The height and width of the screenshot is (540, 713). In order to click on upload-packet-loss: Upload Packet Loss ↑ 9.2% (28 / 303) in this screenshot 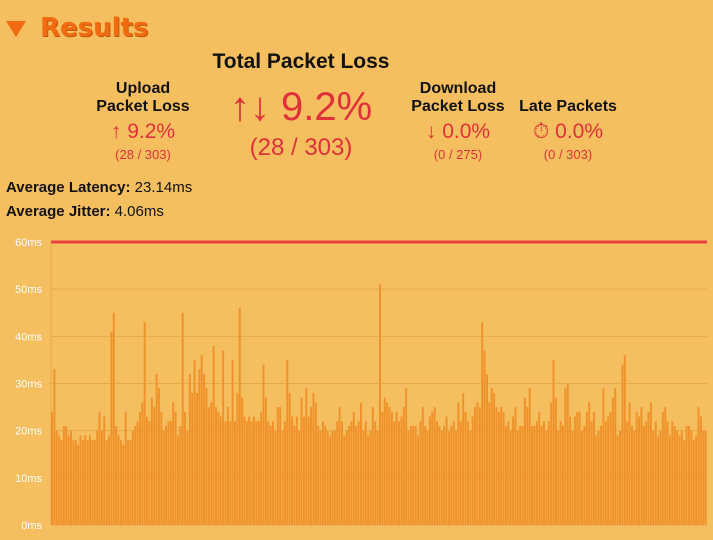, I will do `click(143, 121)`.